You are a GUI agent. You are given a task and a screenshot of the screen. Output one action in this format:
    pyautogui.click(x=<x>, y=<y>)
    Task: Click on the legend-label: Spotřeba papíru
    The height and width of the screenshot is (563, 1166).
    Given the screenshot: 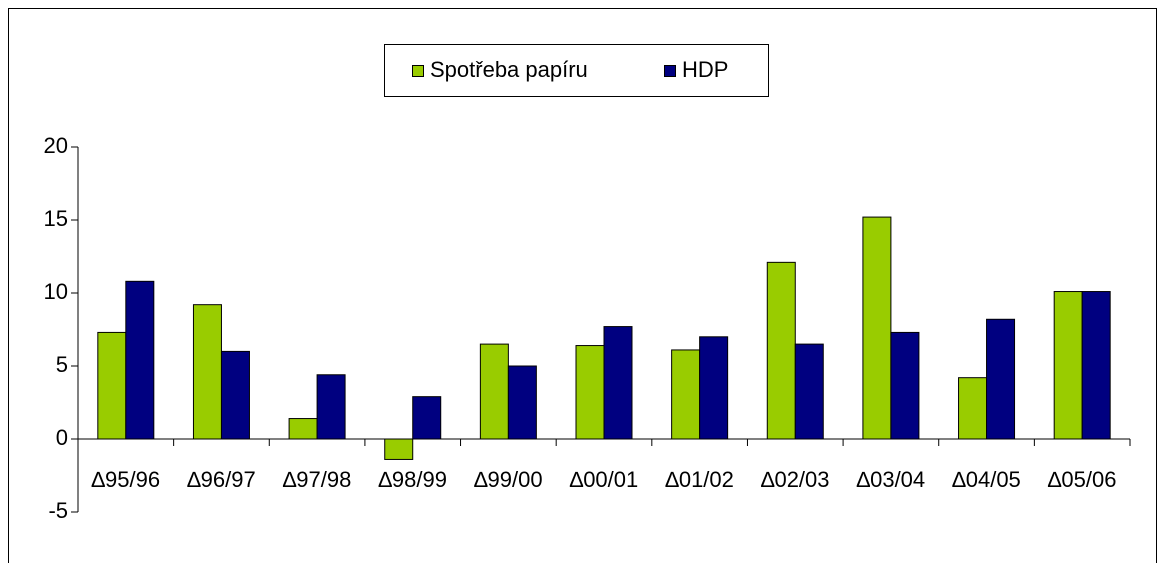 What is the action you would take?
    pyautogui.click(x=509, y=69)
    